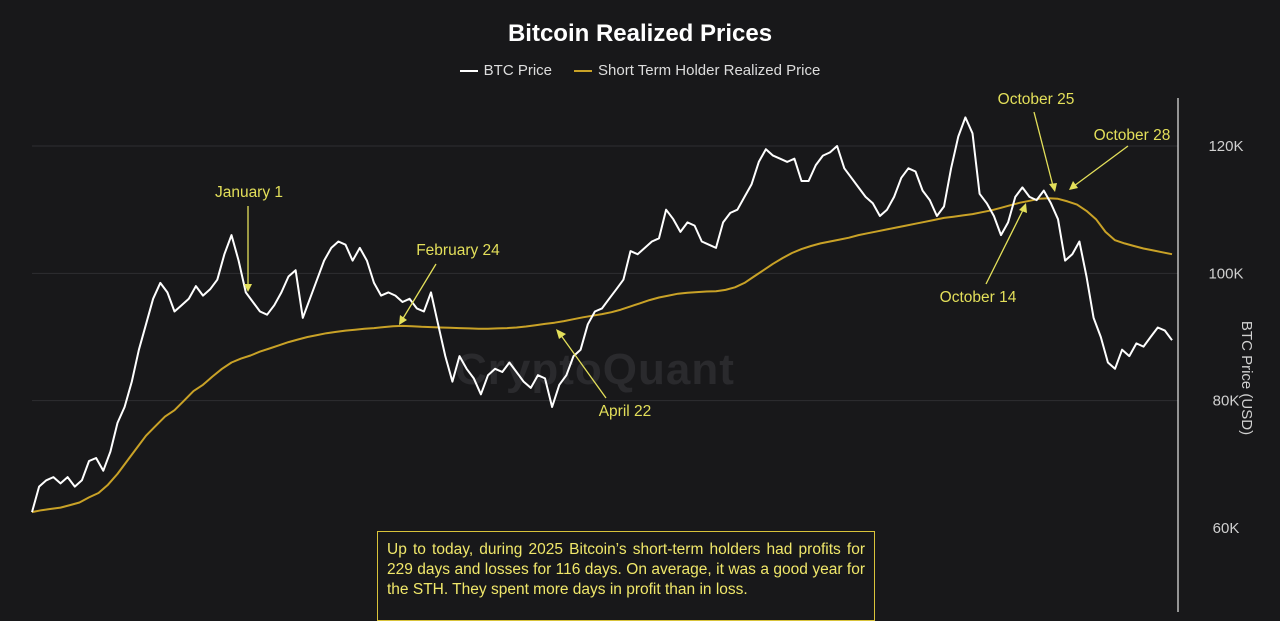 Image resolution: width=1280 pixels, height=621 pixels. I want to click on annotation-arrow-oct28, so click(1101, 166).